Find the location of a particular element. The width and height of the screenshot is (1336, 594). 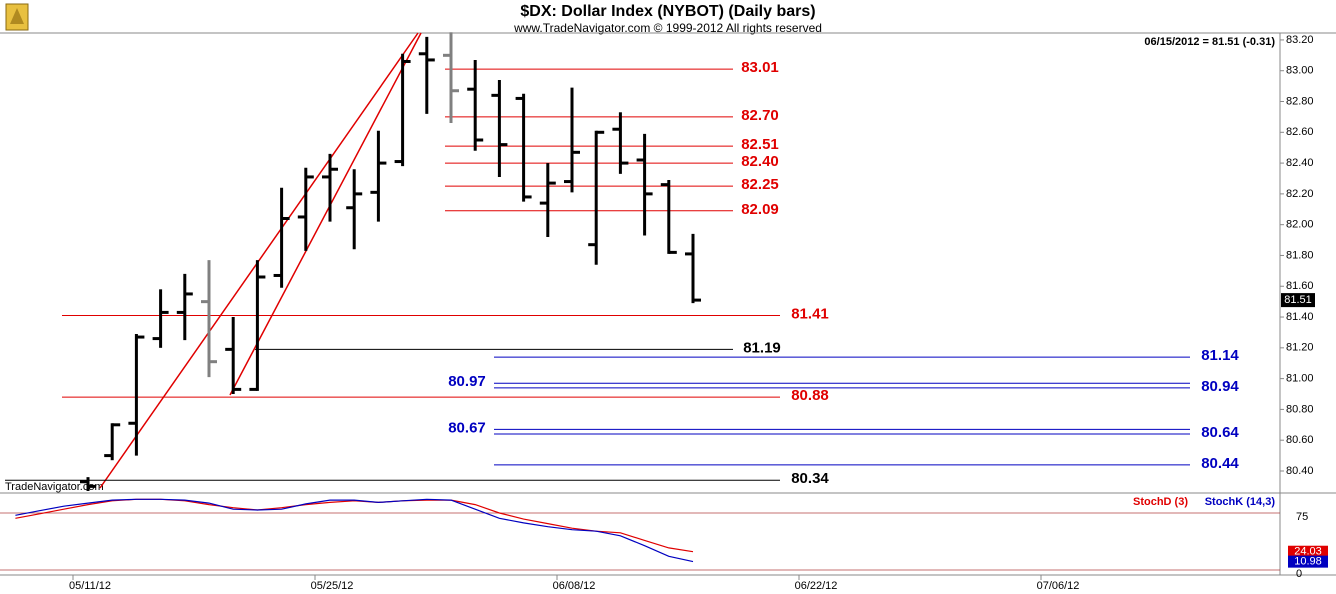

y-tick-label: 82.80 is located at coordinates (1300, 101).